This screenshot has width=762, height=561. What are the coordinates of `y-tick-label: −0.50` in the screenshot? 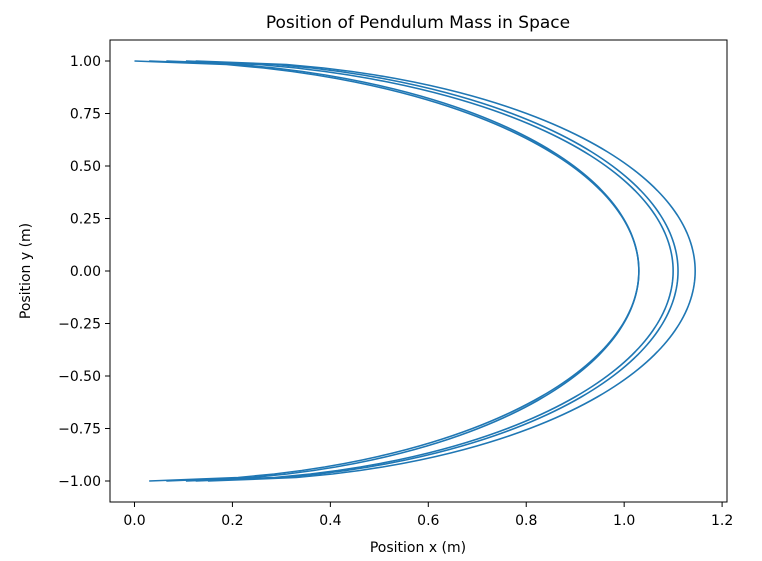 It's located at (79, 377).